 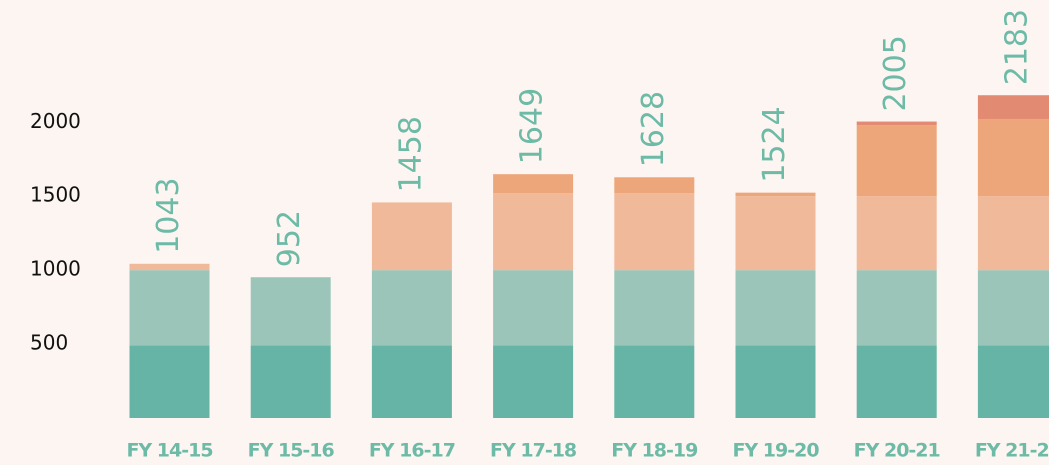 What do you see at coordinates (1012, 451) in the screenshot?
I see `x-tick-label: FY 21-22` at bounding box center [1012, 451].